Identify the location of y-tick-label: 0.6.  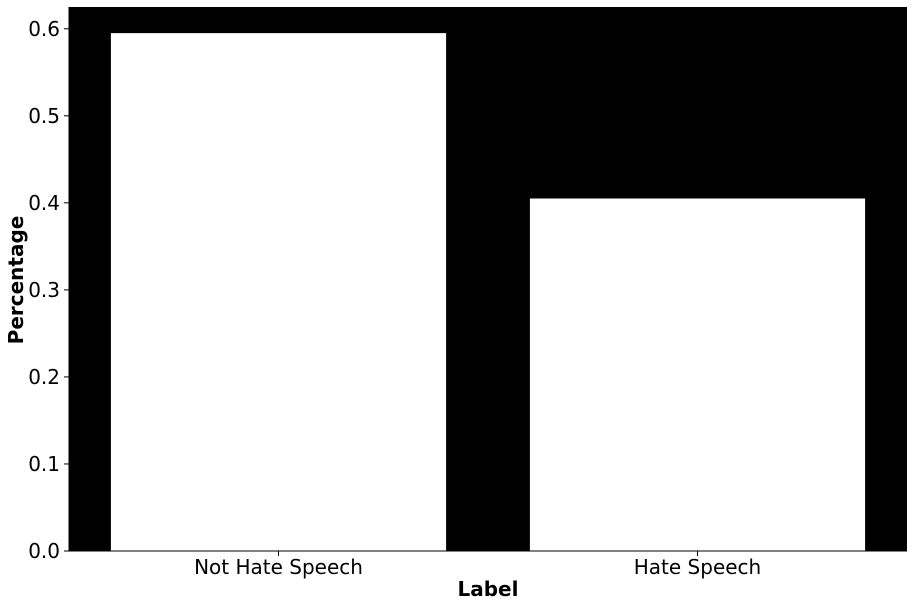
(44, 29).